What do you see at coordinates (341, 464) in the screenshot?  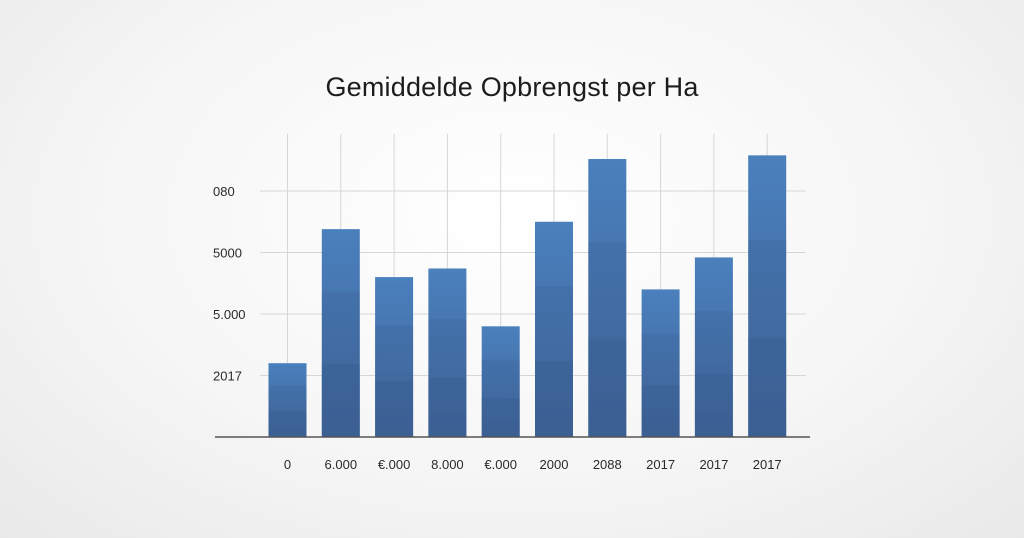 I see `x-tick-label: 6.000` at bounding box center [341, 464].